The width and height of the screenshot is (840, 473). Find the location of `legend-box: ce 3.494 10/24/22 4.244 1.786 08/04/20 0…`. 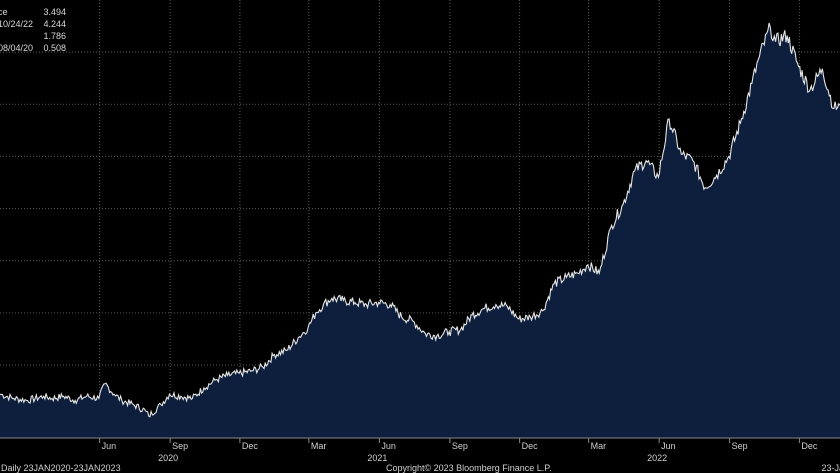

legend-box: ce 3.494 10/24/22 4.244 1.786 08/04/20 0… is located at coordinates (33, 30).